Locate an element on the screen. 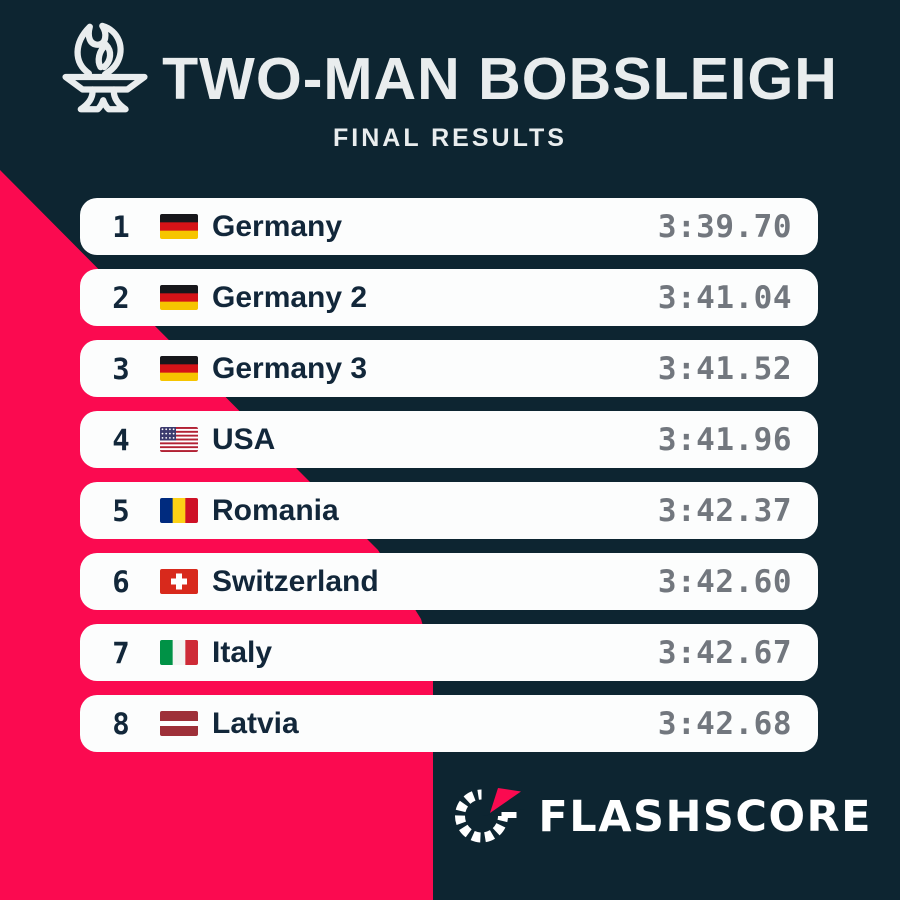 This screenshot has width=900, height=900. rank-label: 8 is located at coordinates (121, 723).